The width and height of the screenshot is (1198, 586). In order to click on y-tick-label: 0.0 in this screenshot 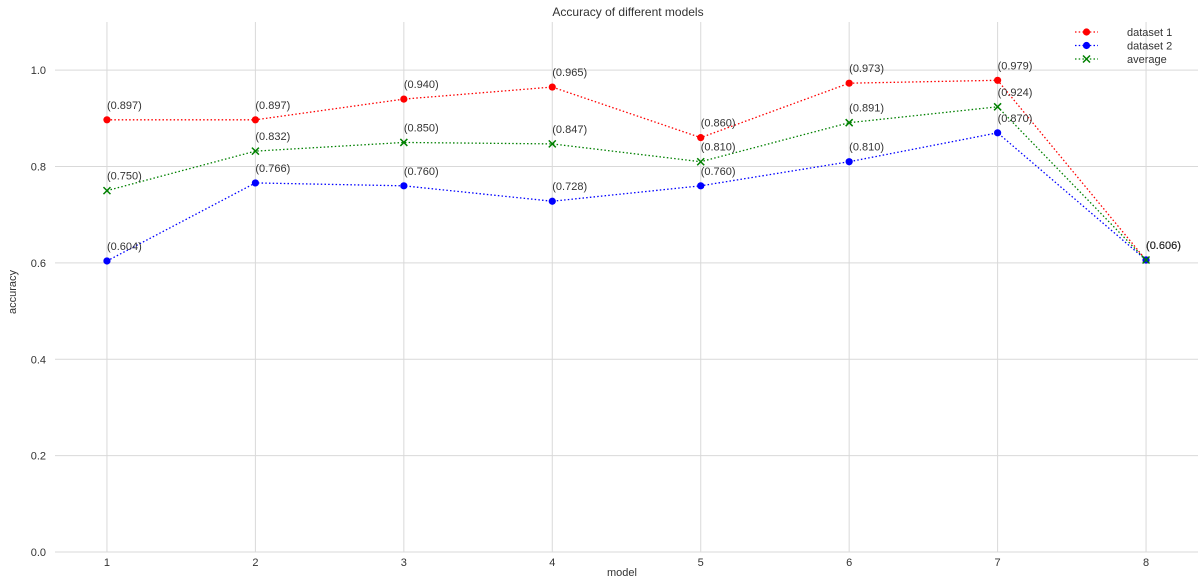, I will do `click(38, 553)`.